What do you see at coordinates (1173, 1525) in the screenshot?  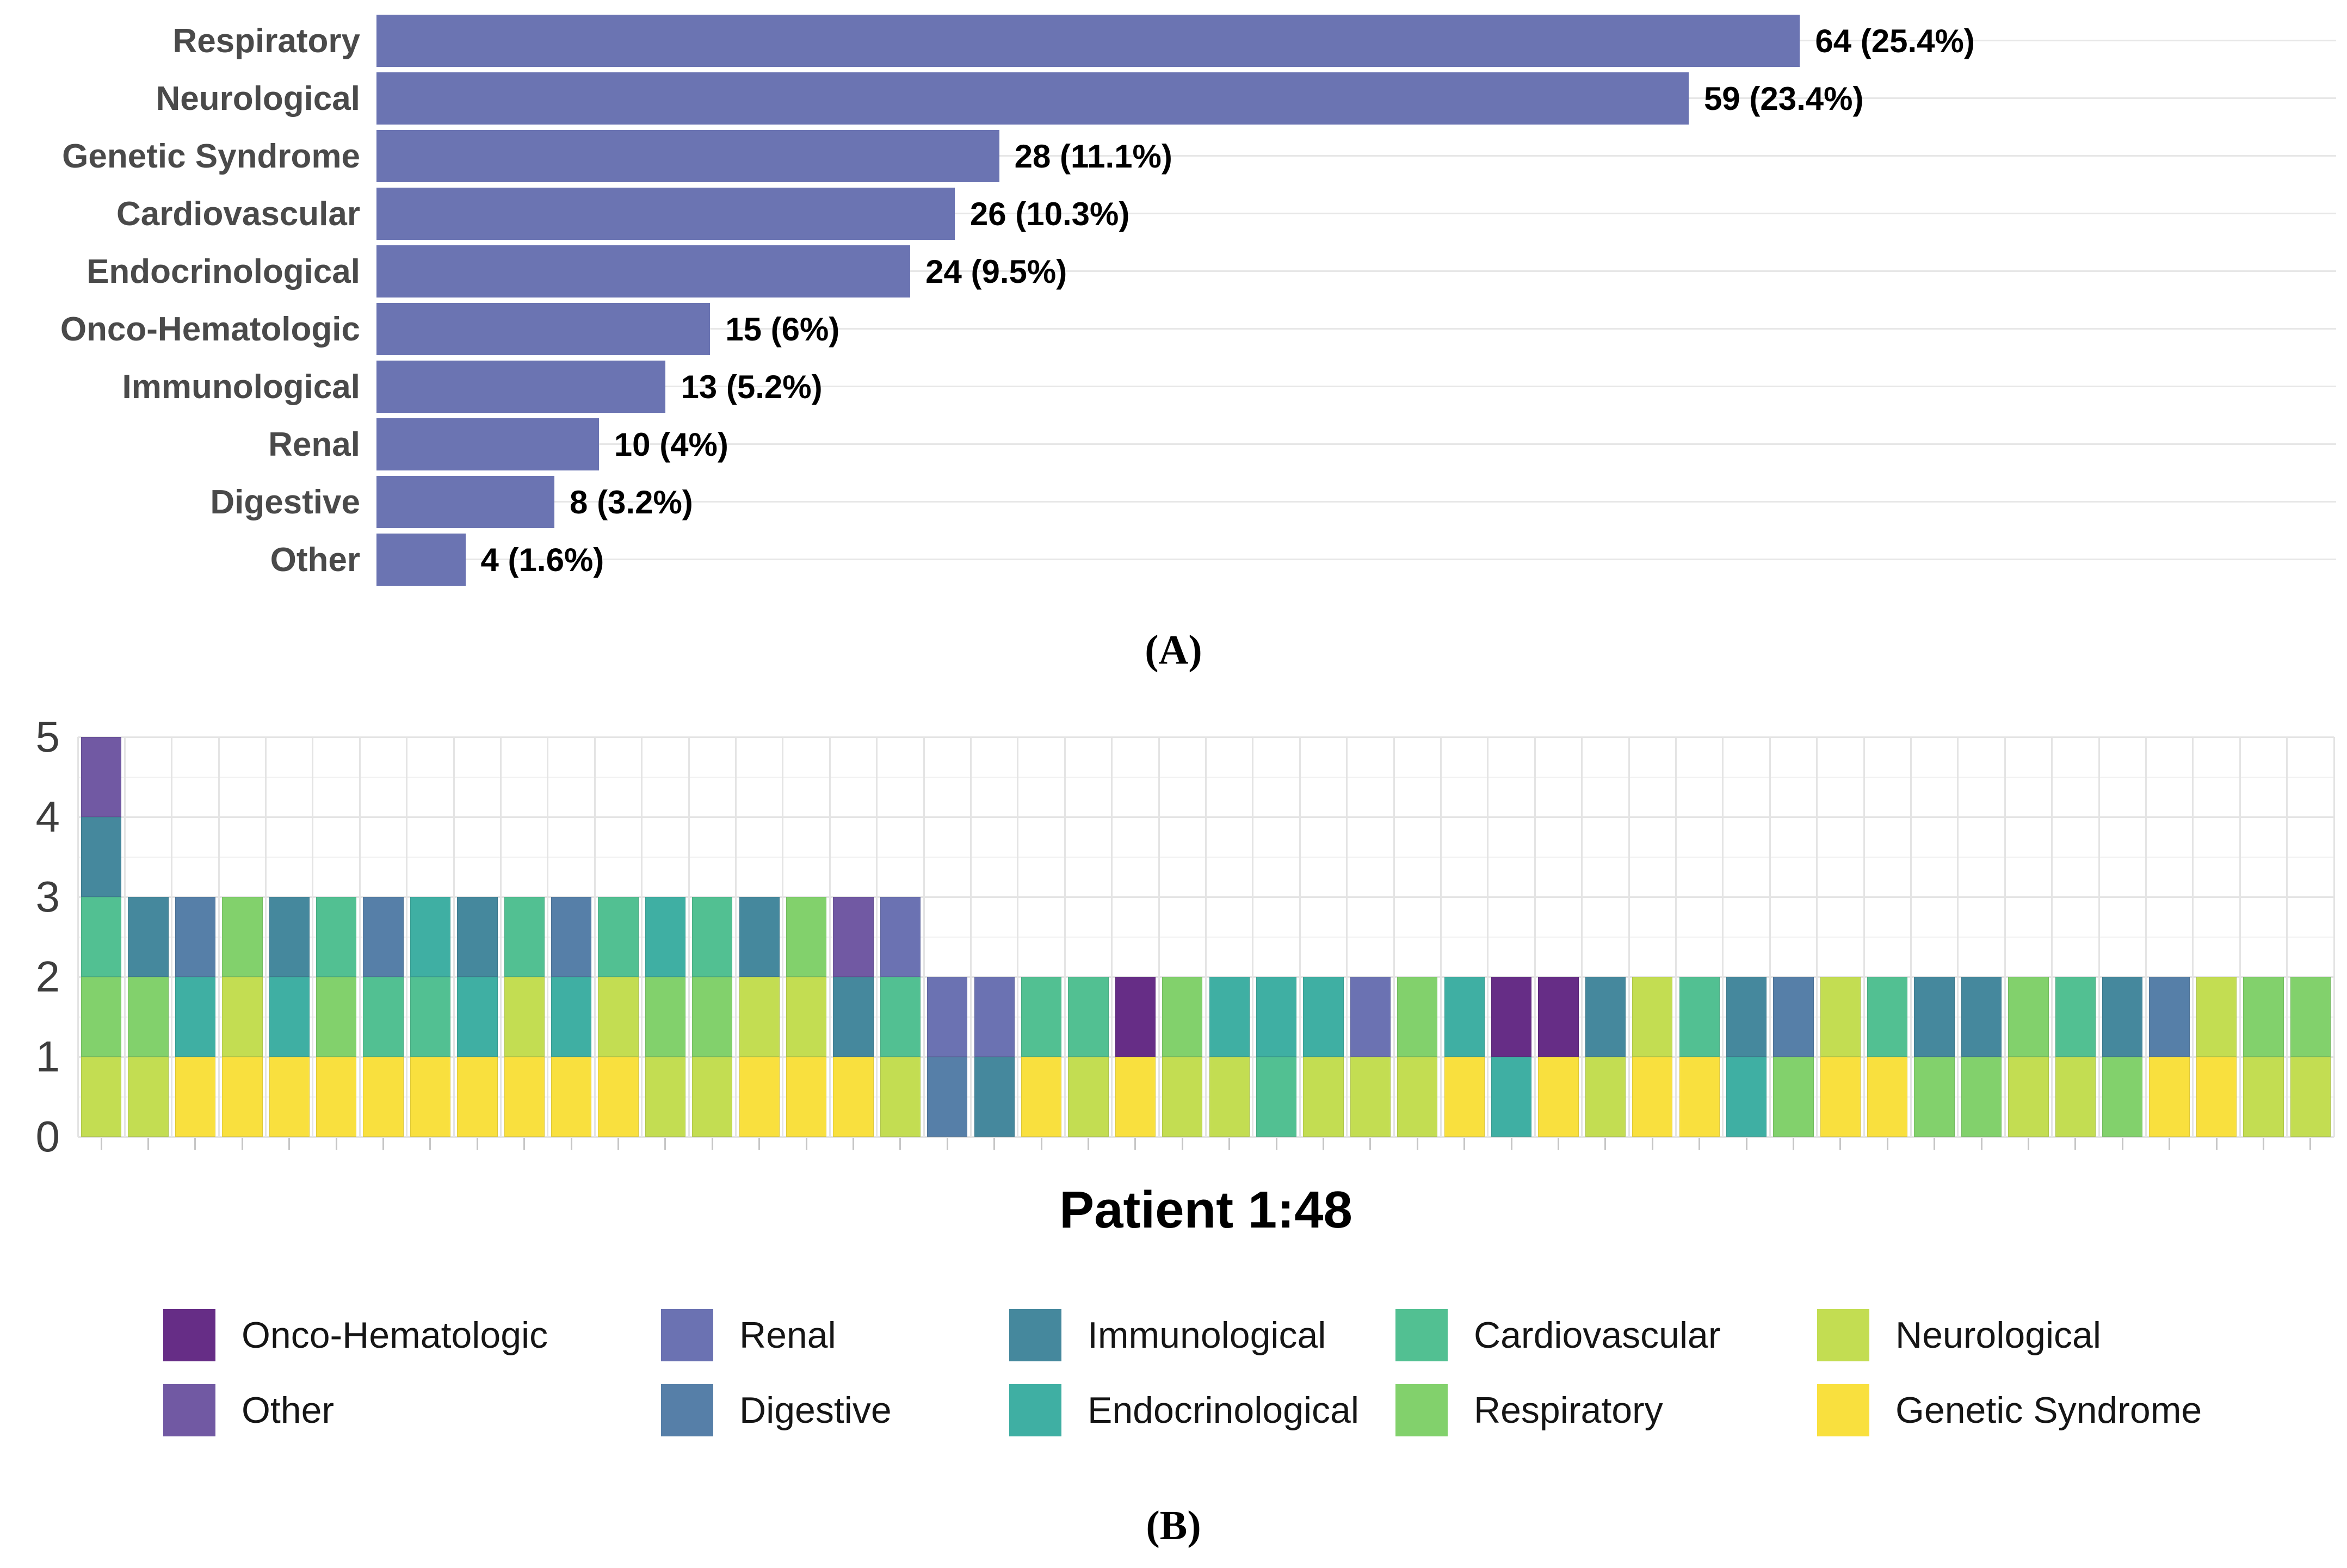 I see `caption-b: (B)` at bounding box center [1173, 1525].